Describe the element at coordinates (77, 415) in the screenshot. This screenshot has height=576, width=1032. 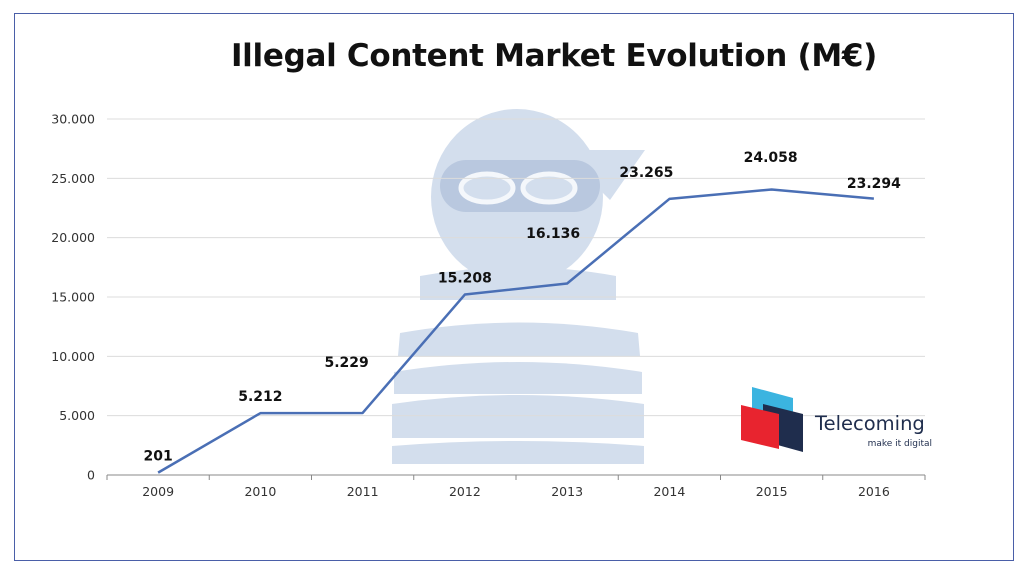
I see `y-tick-label: 5.000` at that location.